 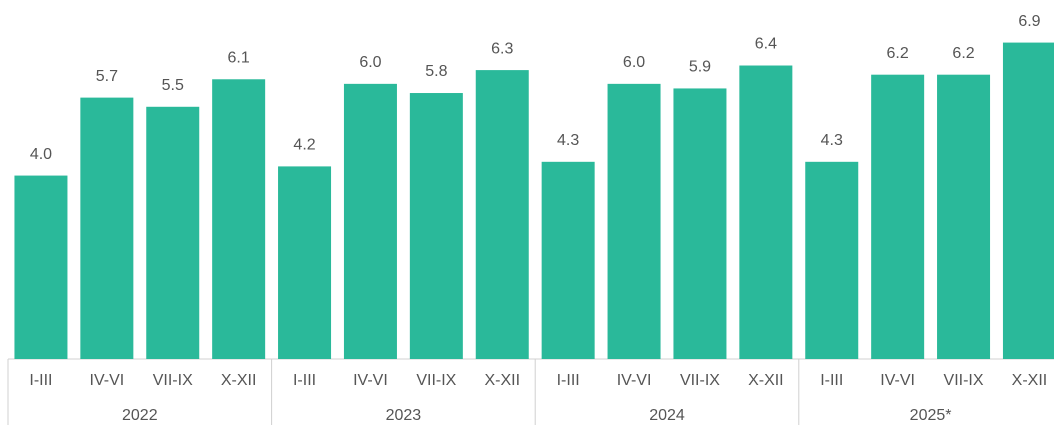 What do you see at coordinates (173, 85) in the screenshot?
I see `value-label: 5.5` at bounding box center [173, 85].